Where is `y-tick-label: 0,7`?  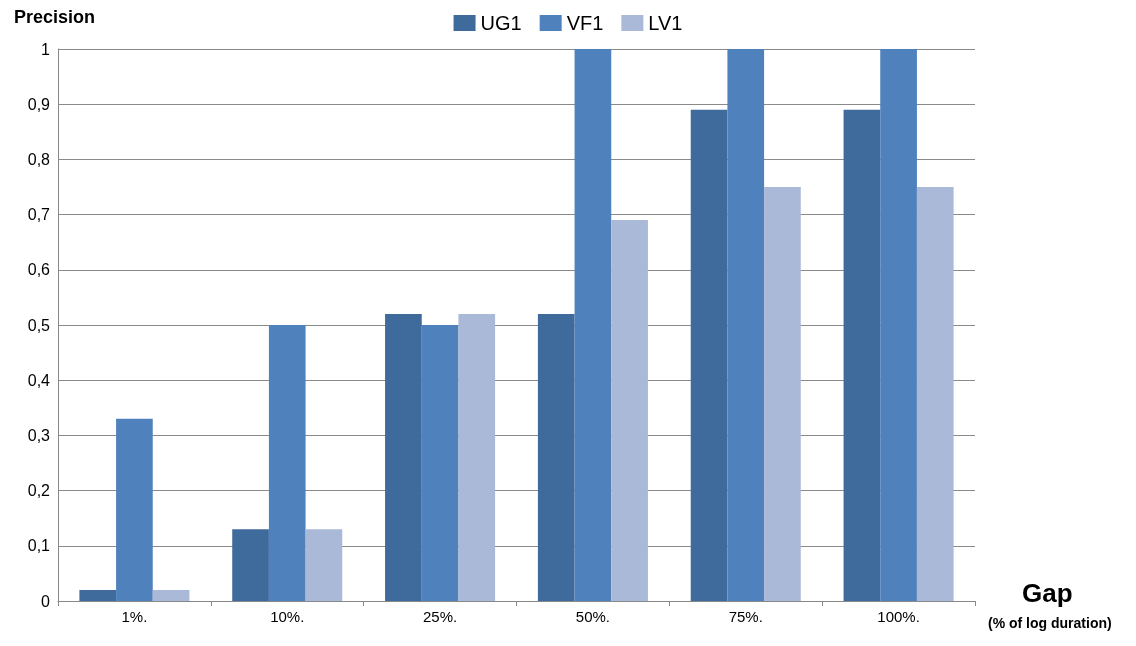 y-tick-label: 0,7 is located at coordinates (39, 215).